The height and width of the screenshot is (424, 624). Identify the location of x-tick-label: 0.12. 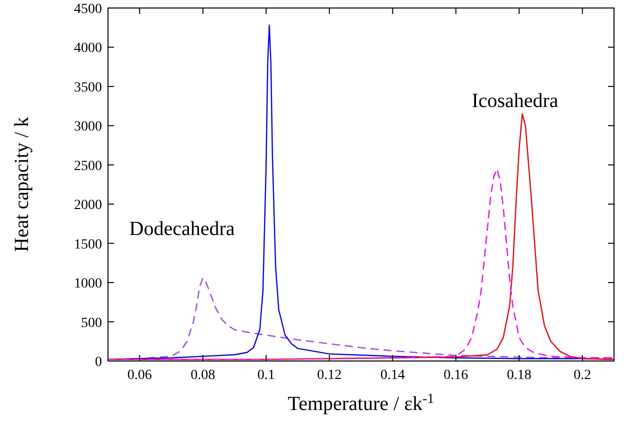
(329, 375).